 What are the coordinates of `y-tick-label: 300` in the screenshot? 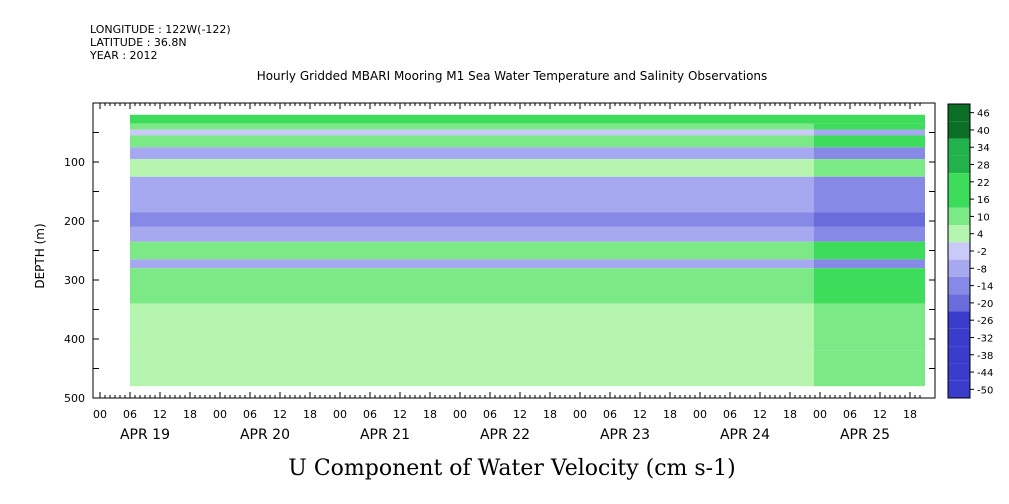 It's located at (74, 280).